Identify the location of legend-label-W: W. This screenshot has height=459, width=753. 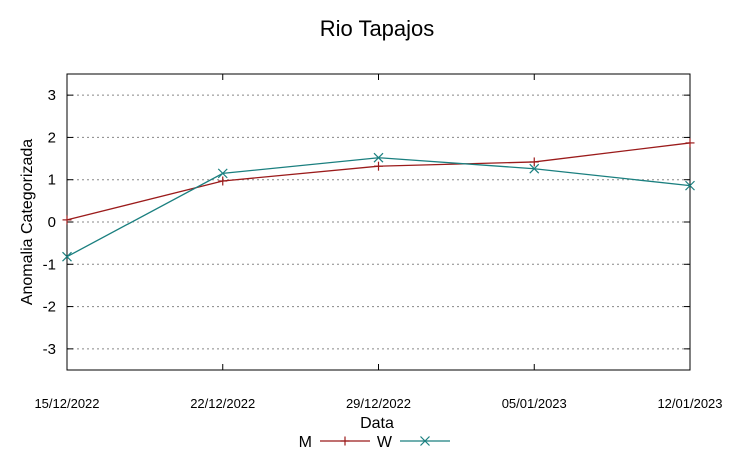
(385, 442).